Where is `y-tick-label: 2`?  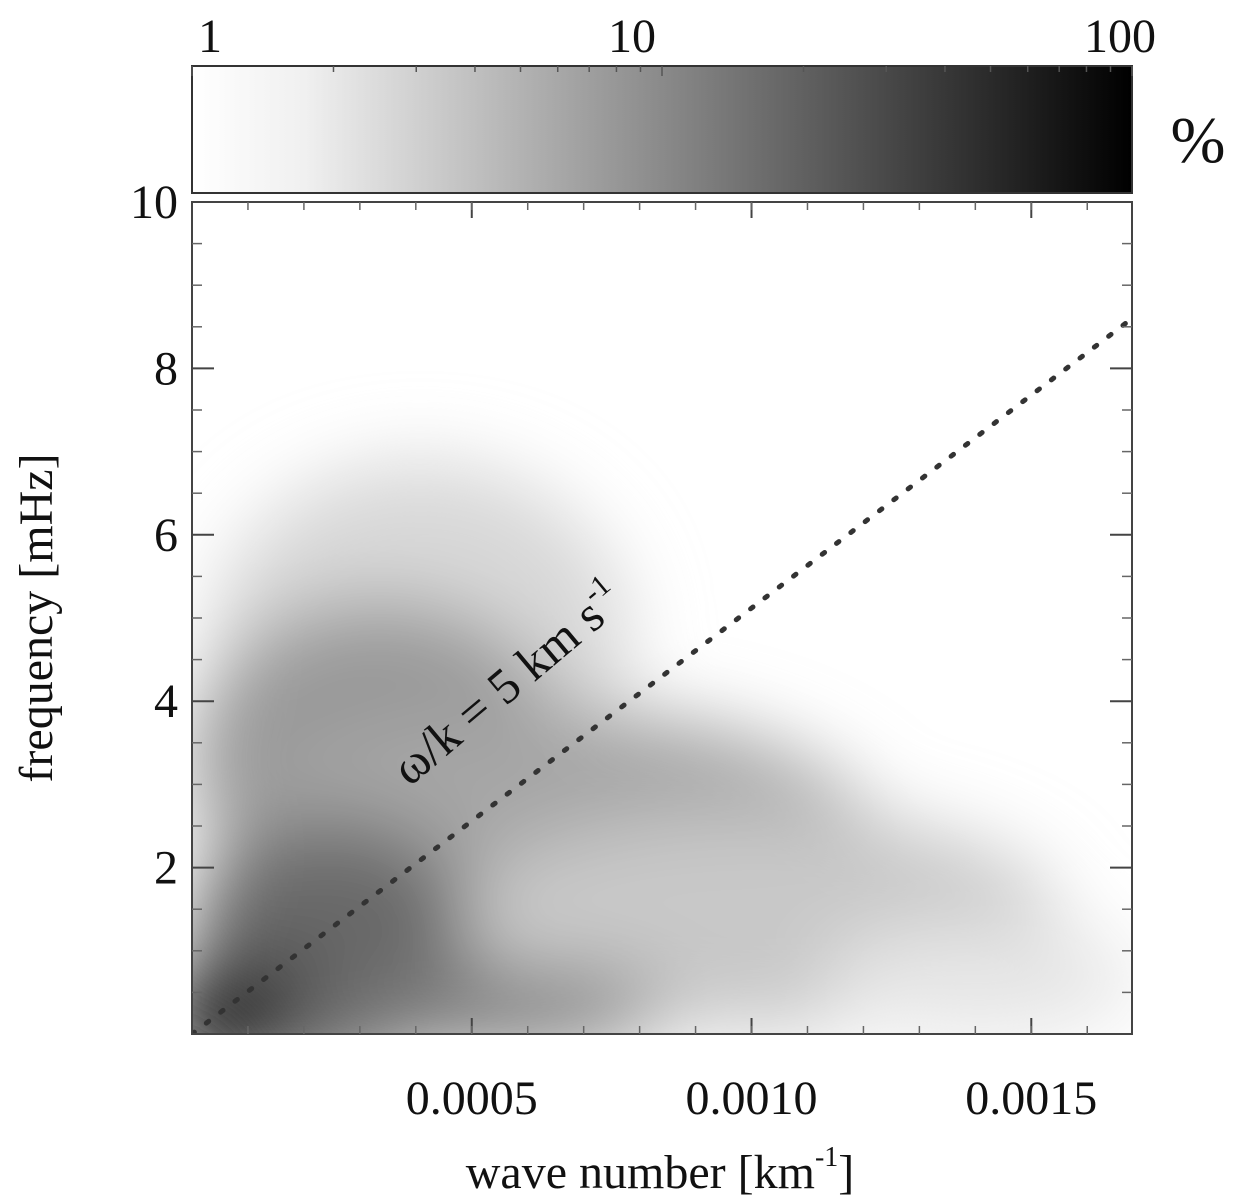 y-tick-label: 2 is located at coordinates (166, 868).